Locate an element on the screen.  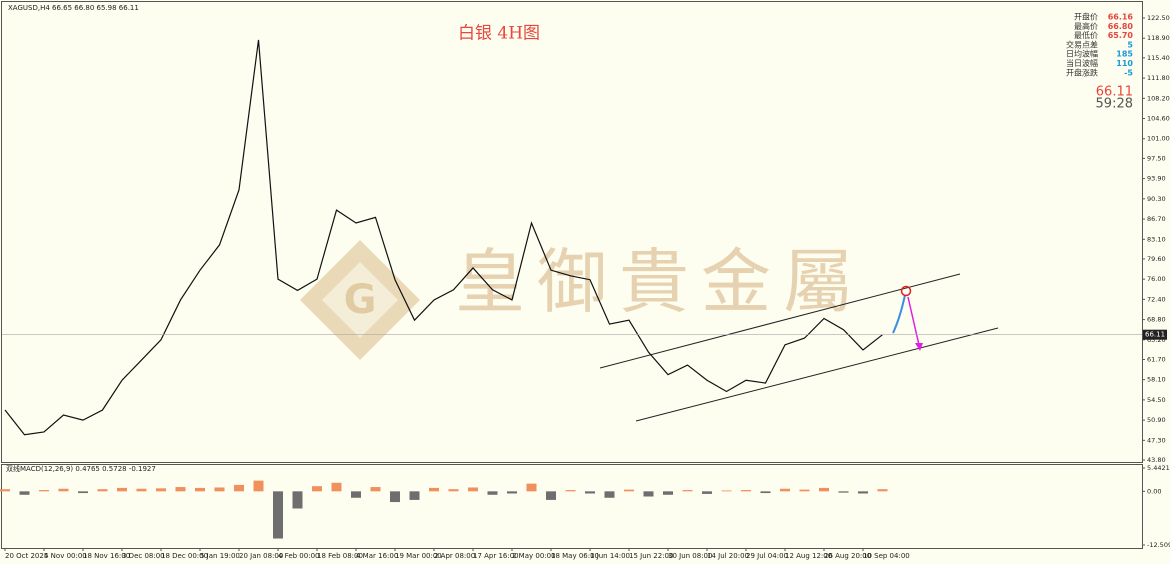
macd-title: 双线MACD(12,26,9) 0.4765 0.5728 -0.1927 is located at coordinates (81, 468).